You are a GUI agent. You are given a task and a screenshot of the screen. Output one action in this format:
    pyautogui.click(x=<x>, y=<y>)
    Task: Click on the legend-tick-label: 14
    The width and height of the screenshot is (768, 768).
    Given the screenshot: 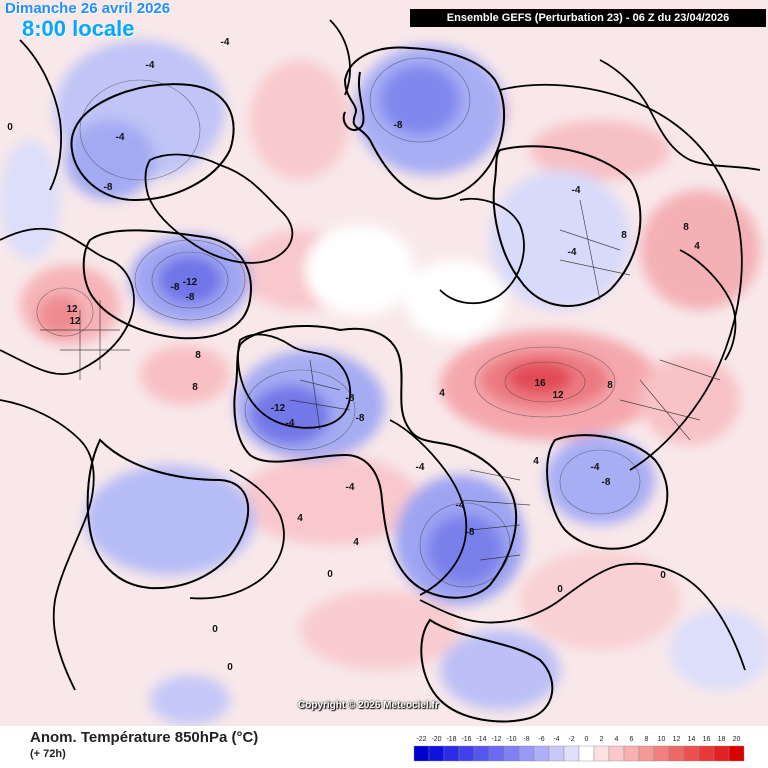 What is the action you would take?
    pyautogui.click(x=692, y=739)
    